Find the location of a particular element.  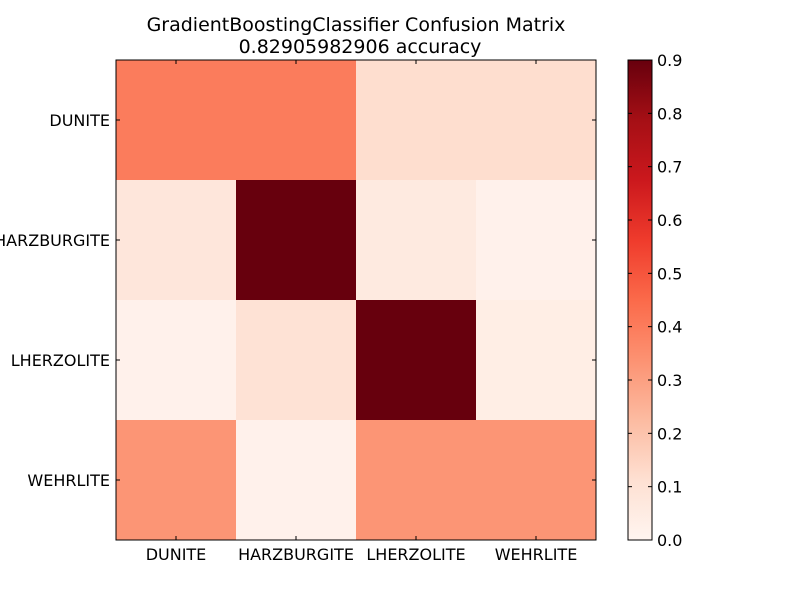

colorbar-tick-label: 0.8 is located at coordinates (669, 113).